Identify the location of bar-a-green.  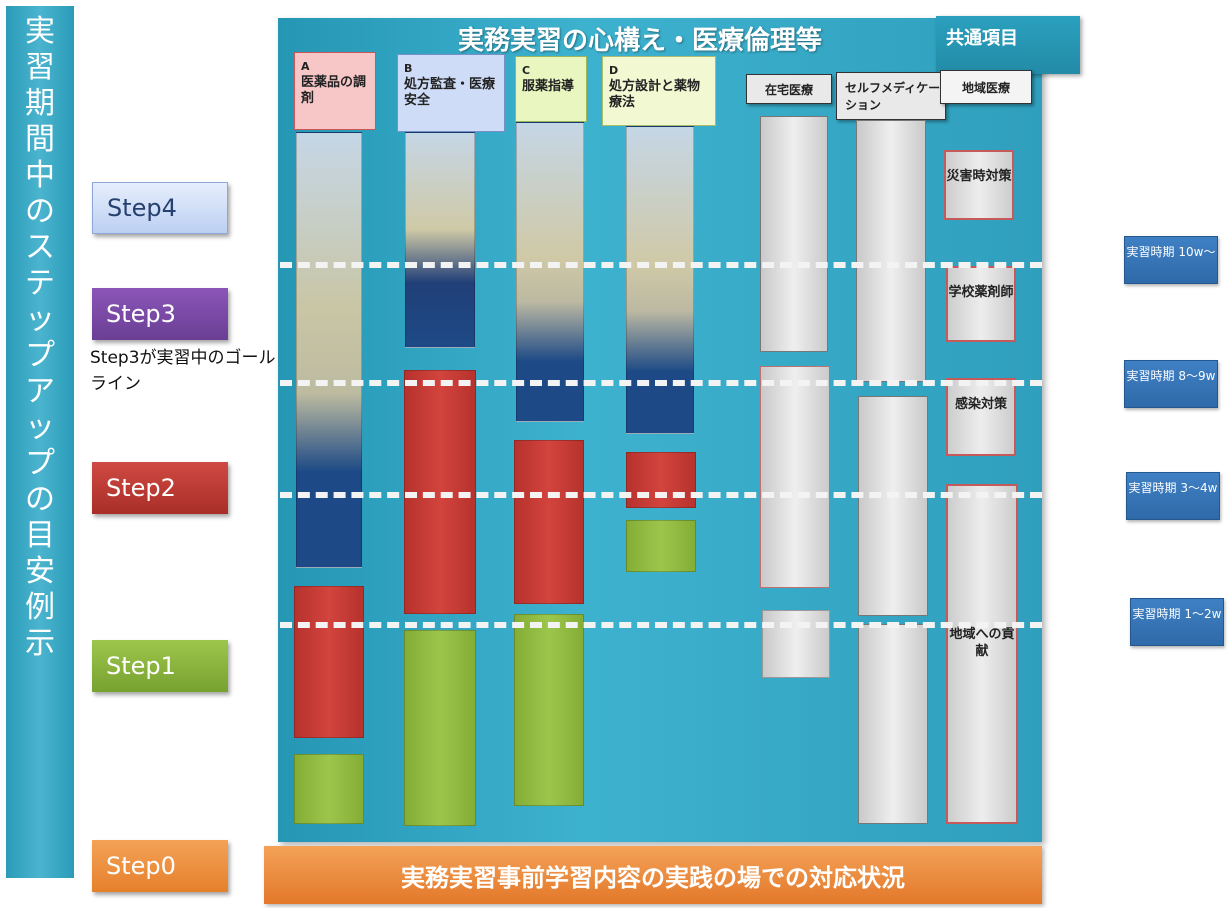
(329, 789).